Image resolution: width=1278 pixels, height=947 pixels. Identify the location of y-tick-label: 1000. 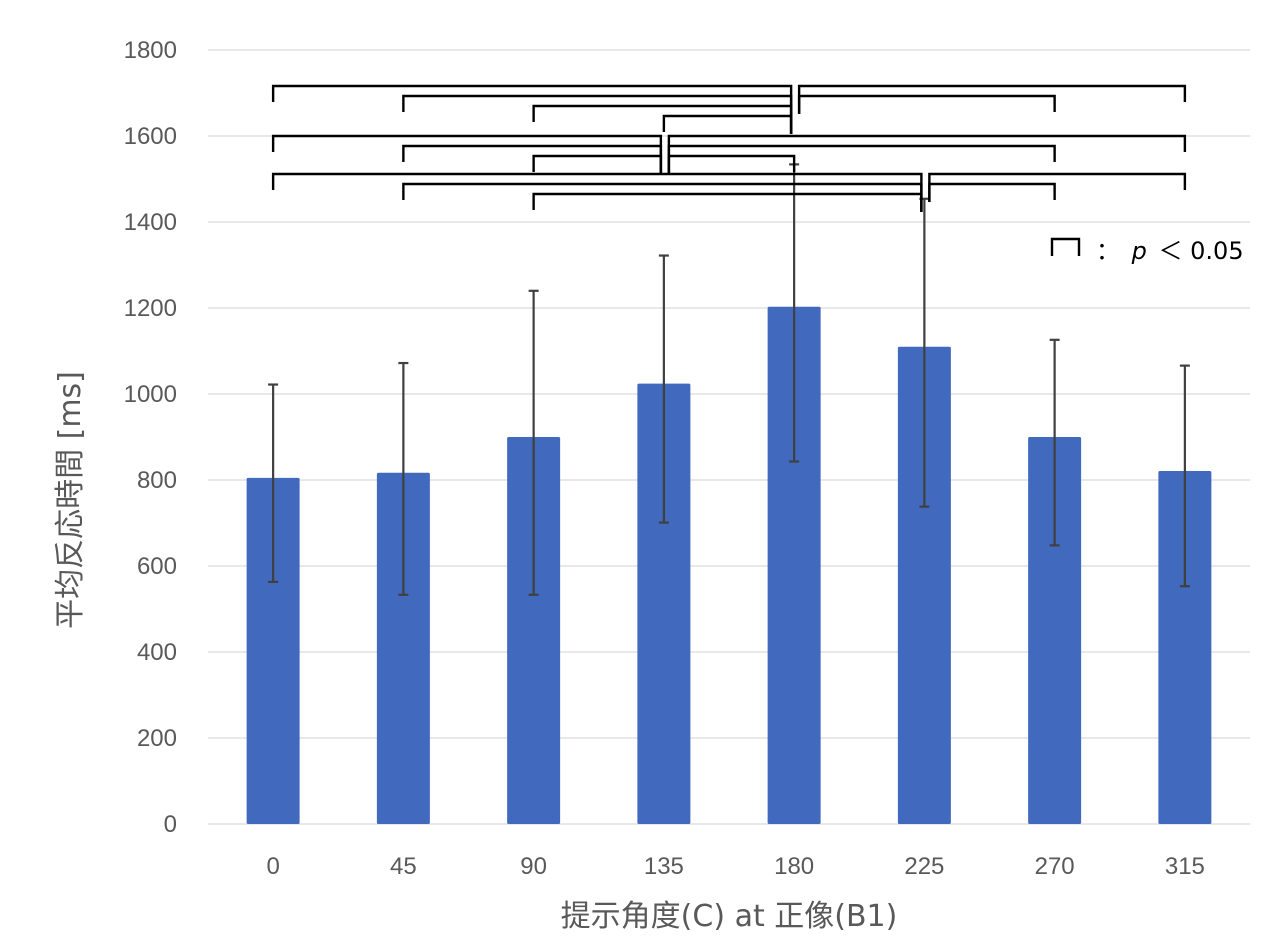
(150, 394).